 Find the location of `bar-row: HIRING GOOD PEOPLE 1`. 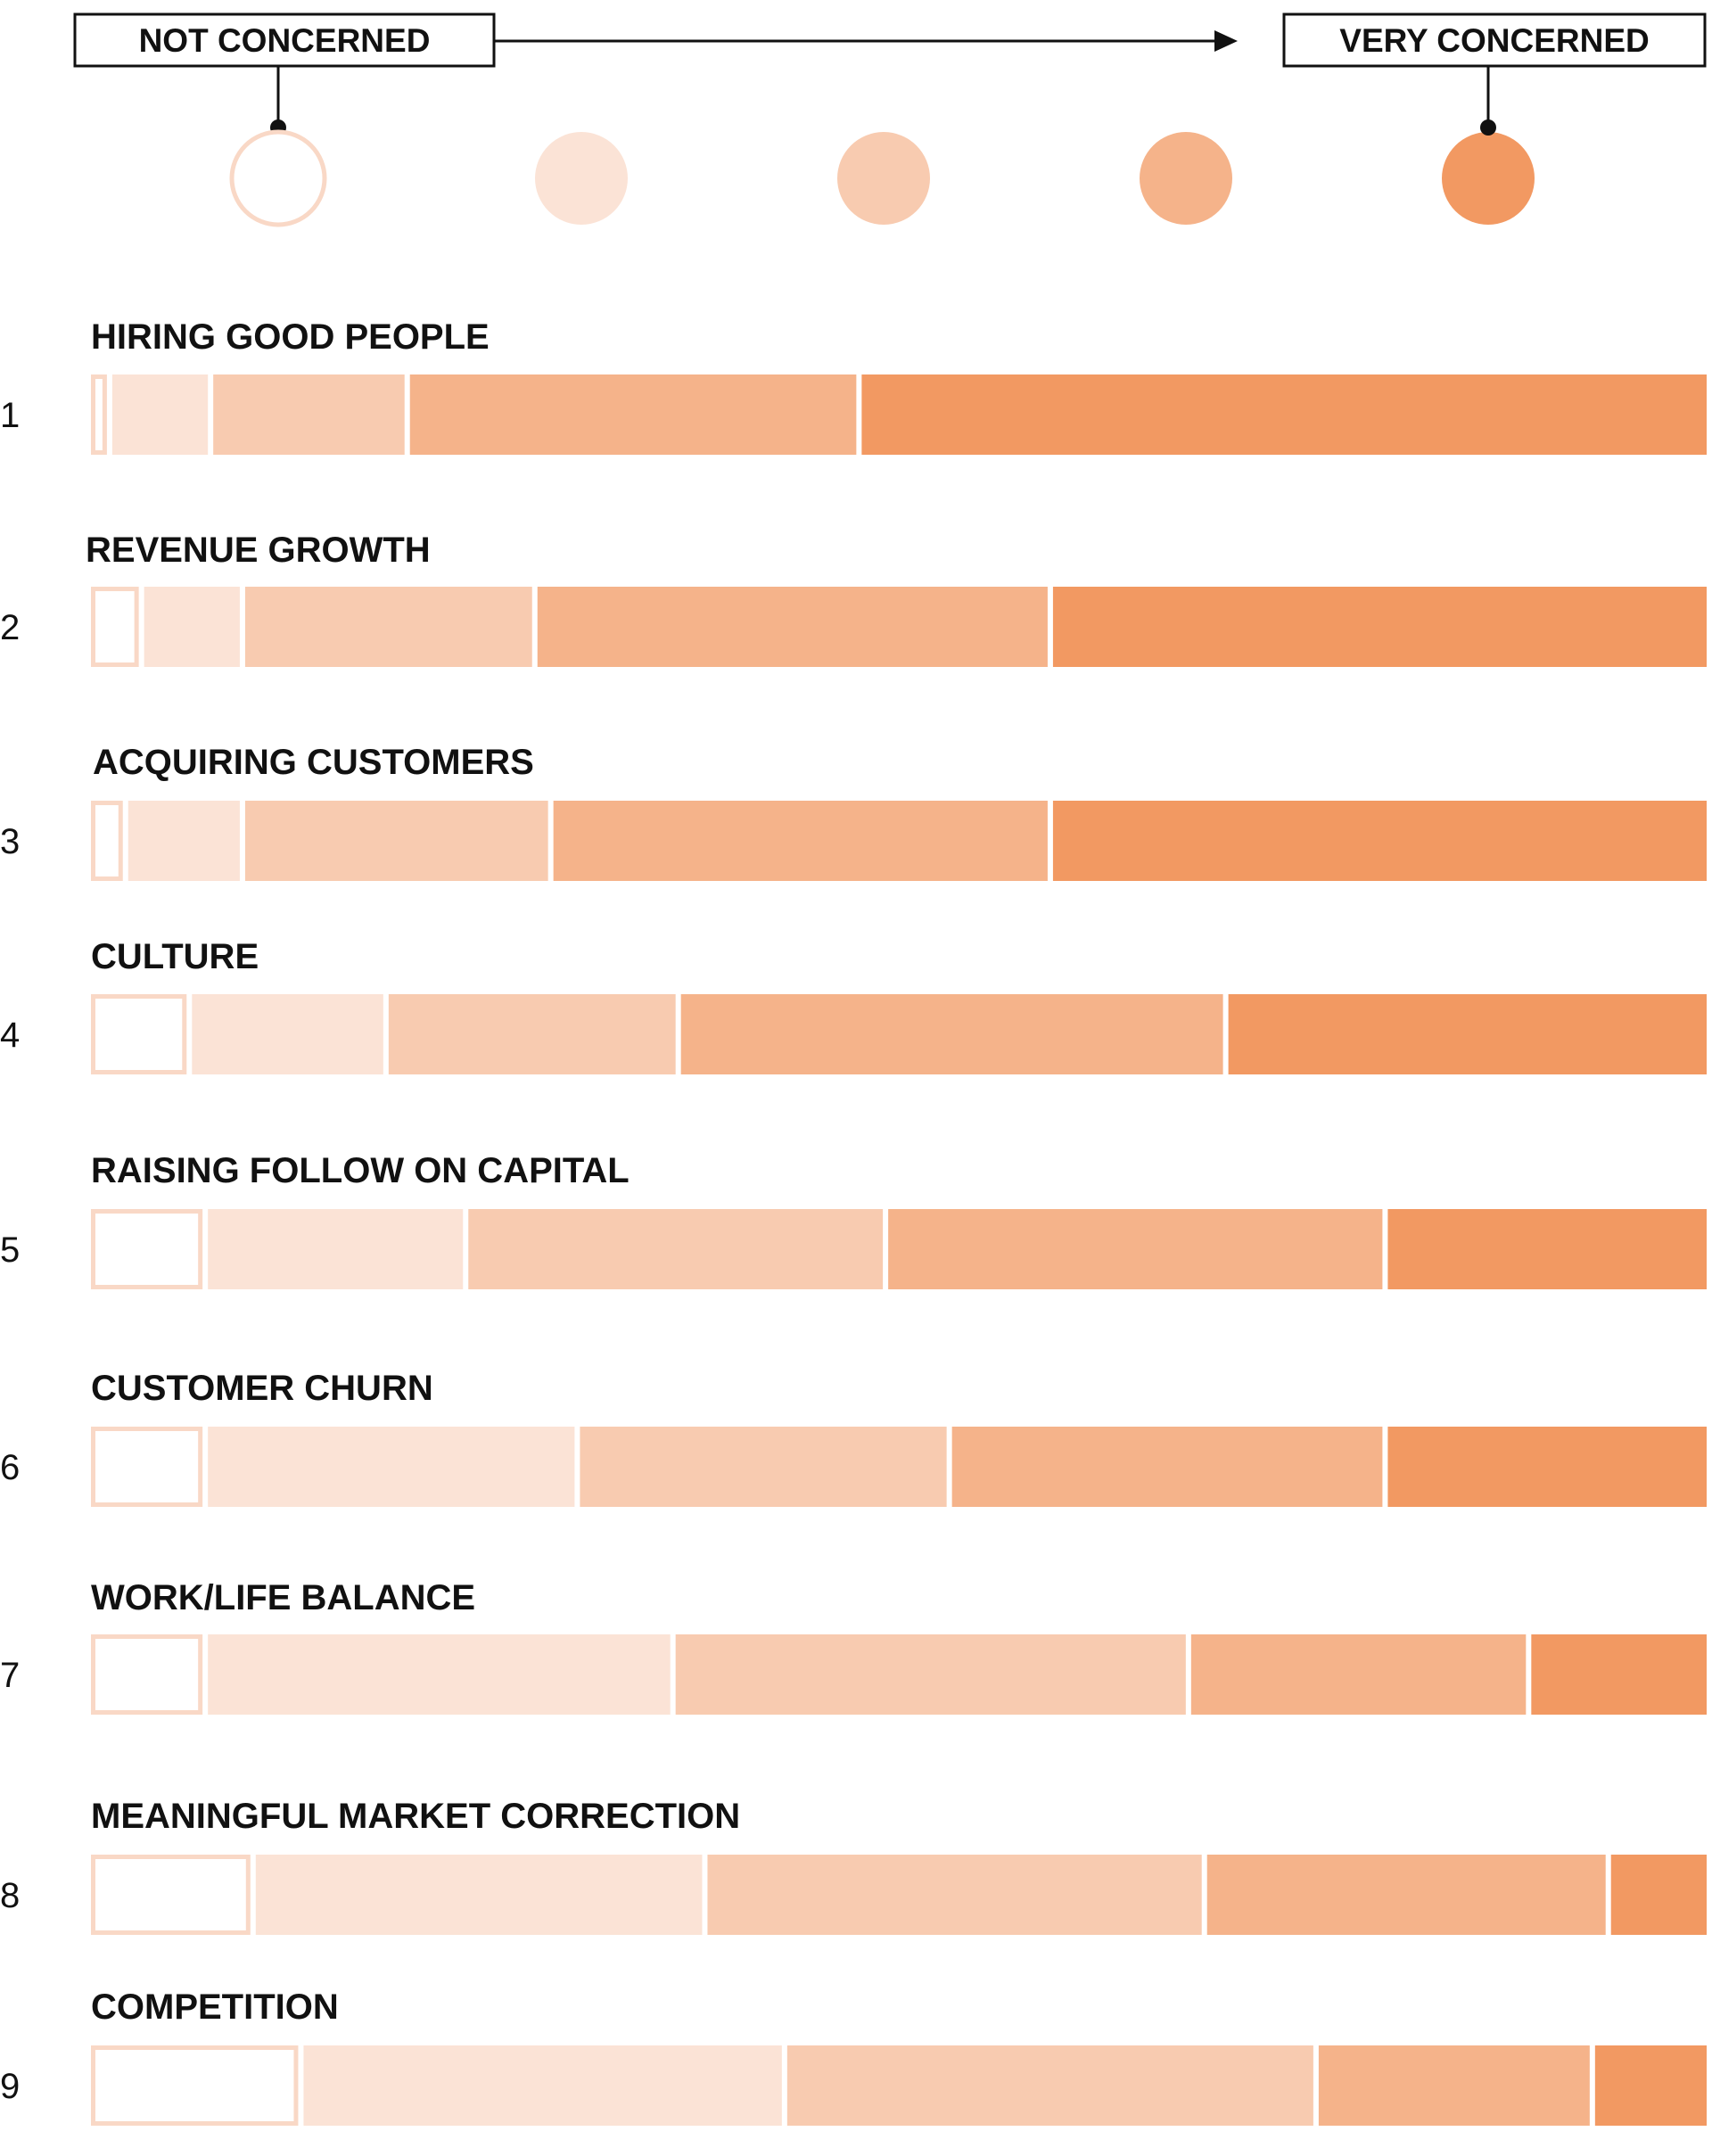

bar-row: HIRING GOOD PEOPLE 1 is located at coordinates (853, 386).